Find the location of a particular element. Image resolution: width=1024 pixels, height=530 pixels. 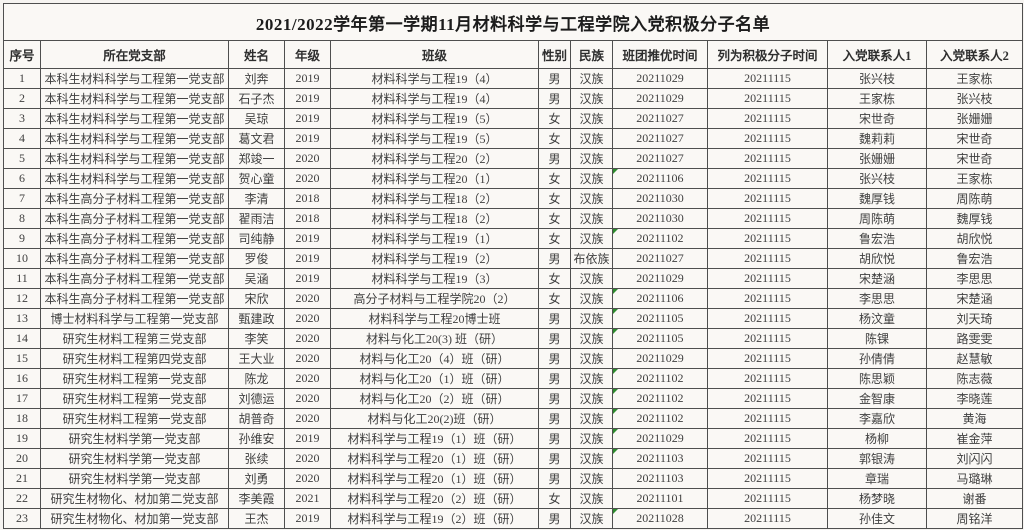

cell-name: 胡普奇 is located at coordinates (256, 418).